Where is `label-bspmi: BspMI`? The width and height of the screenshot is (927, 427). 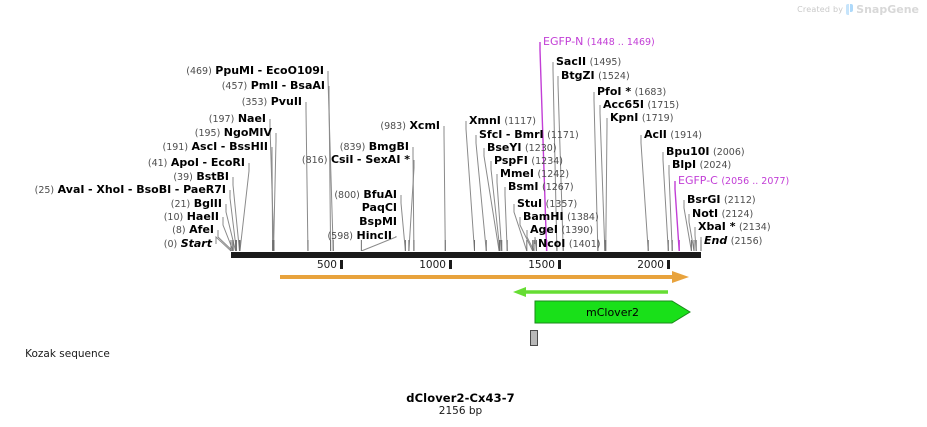 label-bspmi: BspMI is located at coordinates (198, 222).